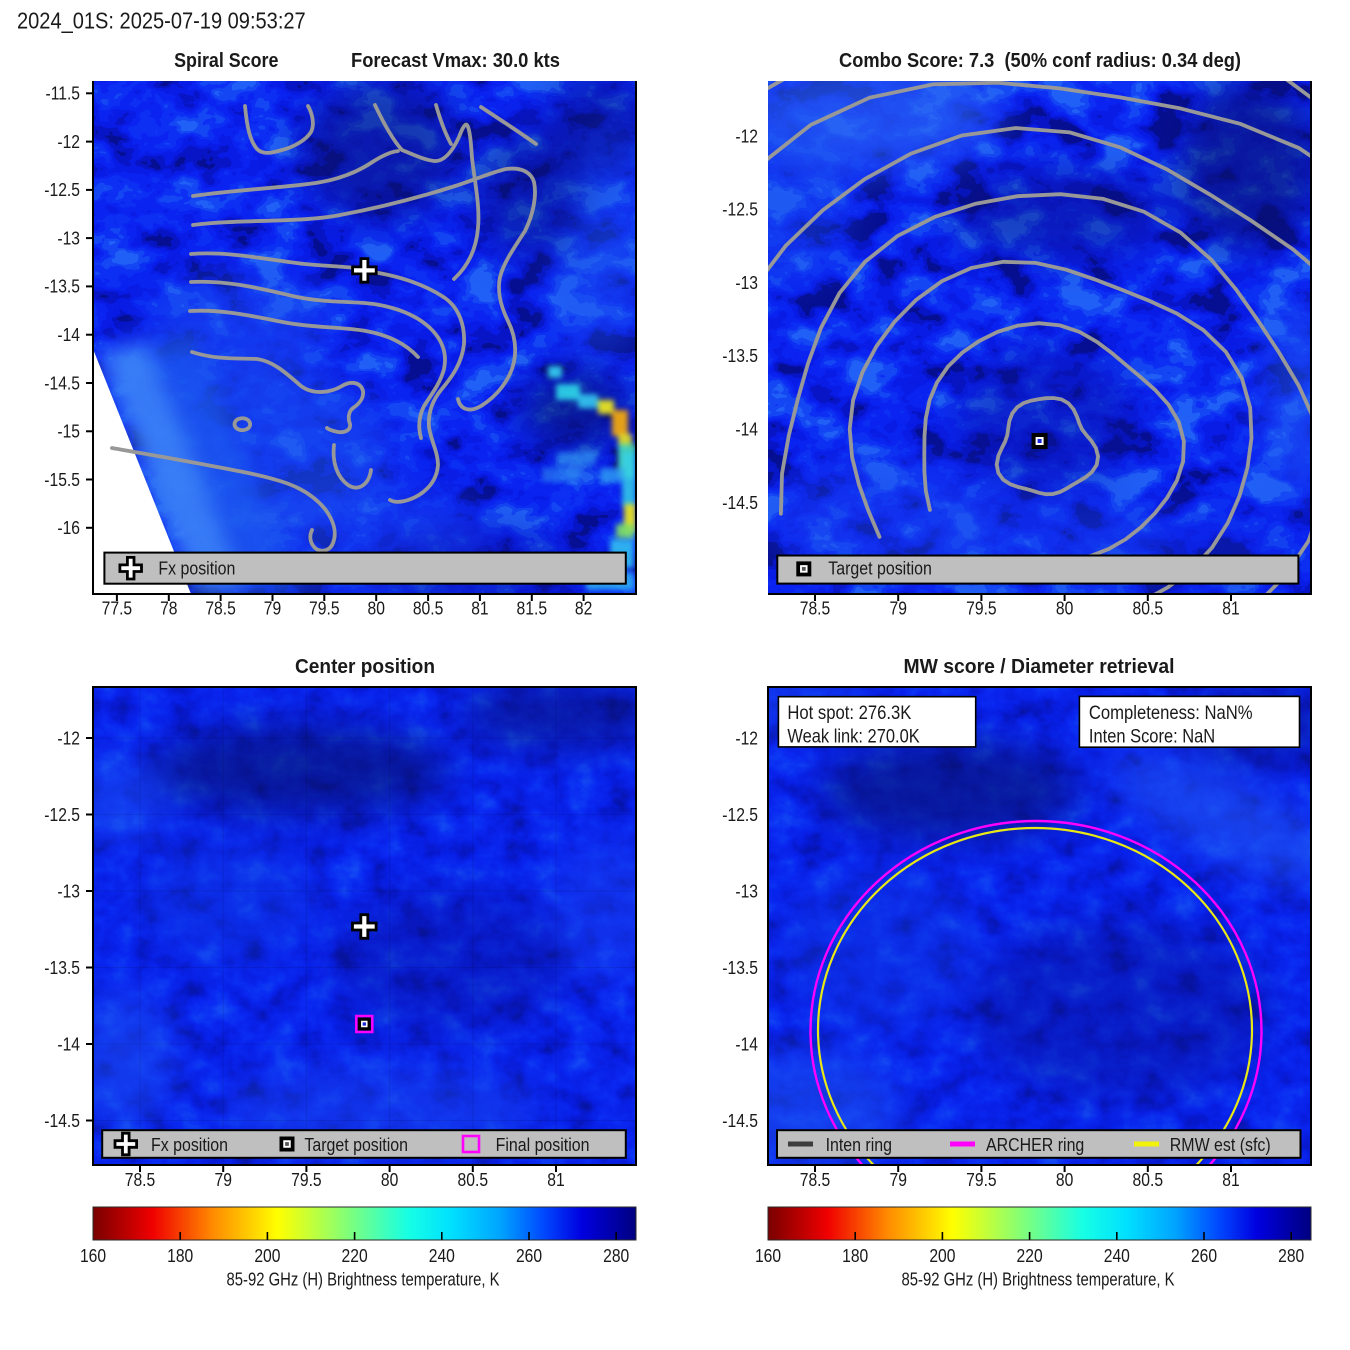 The height and width of the screenshot is (1350, 1350). What do you see at coordinates (1152, 737) in the screenshot?
I see `svg-text: Inten Score: NaN` at bounding box center [1152, 737].